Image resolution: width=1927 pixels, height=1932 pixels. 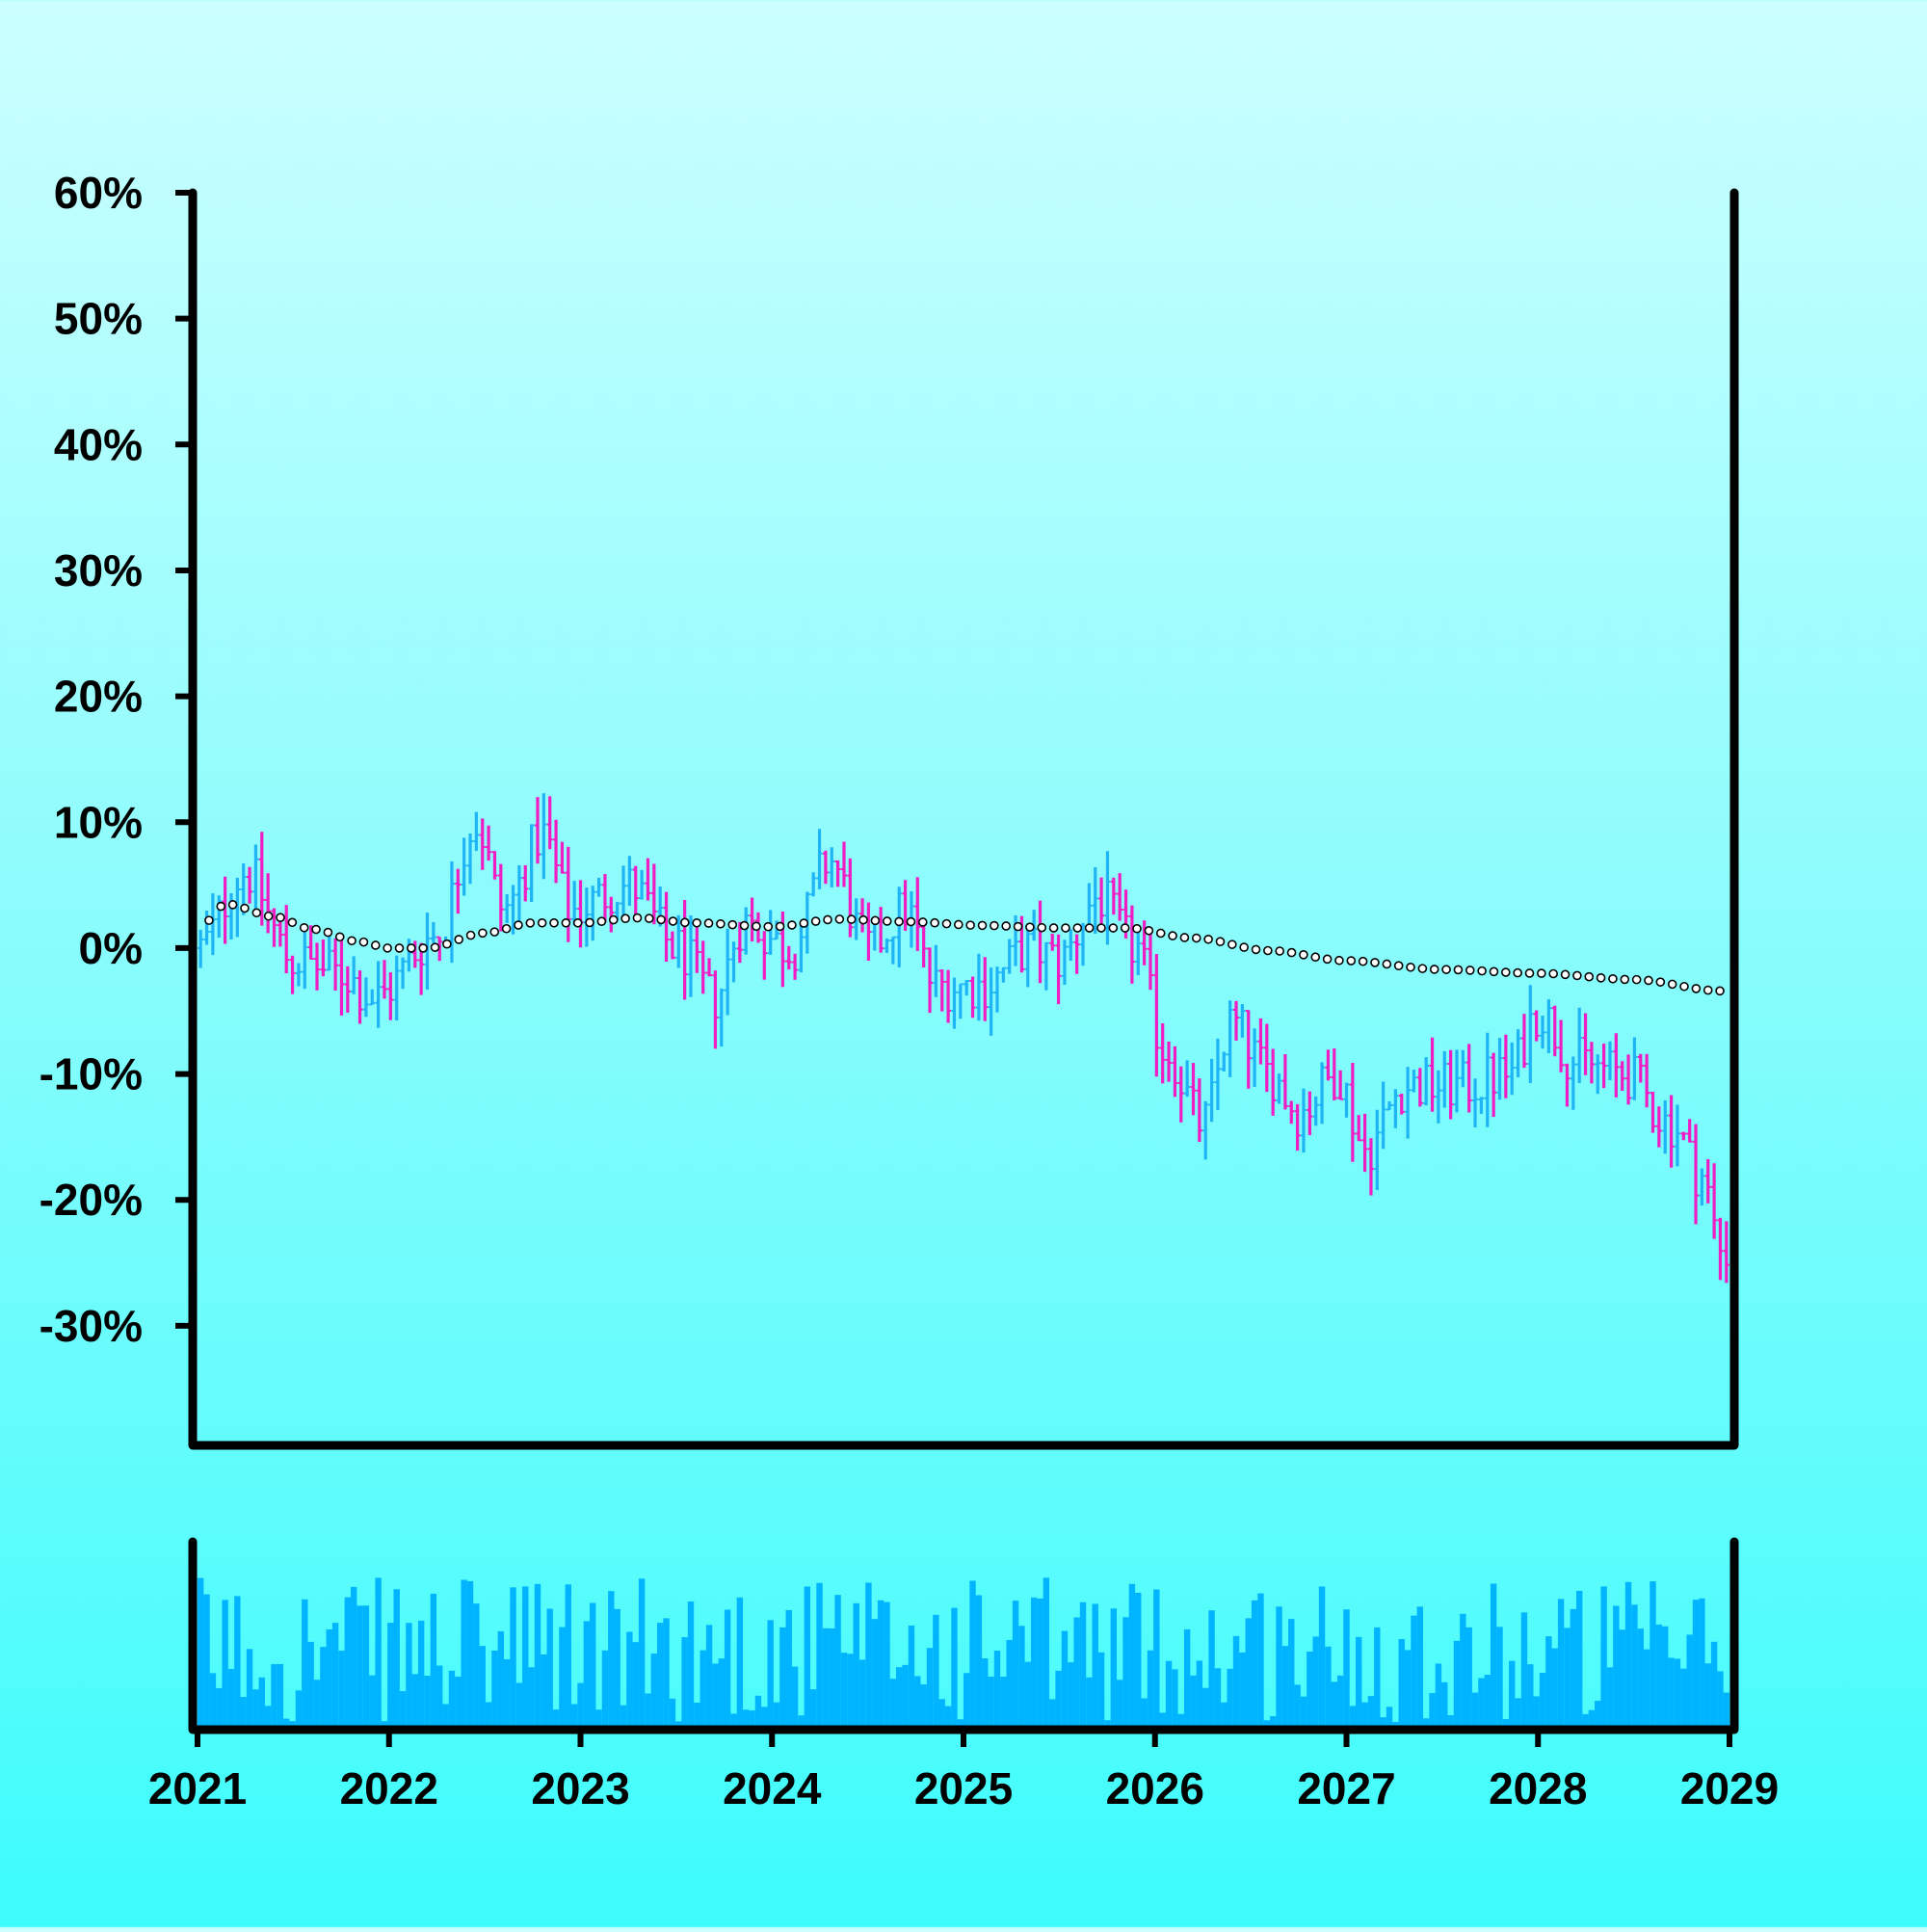 I want to click on y-tick-label: 0%, so click(x=111, y=948).